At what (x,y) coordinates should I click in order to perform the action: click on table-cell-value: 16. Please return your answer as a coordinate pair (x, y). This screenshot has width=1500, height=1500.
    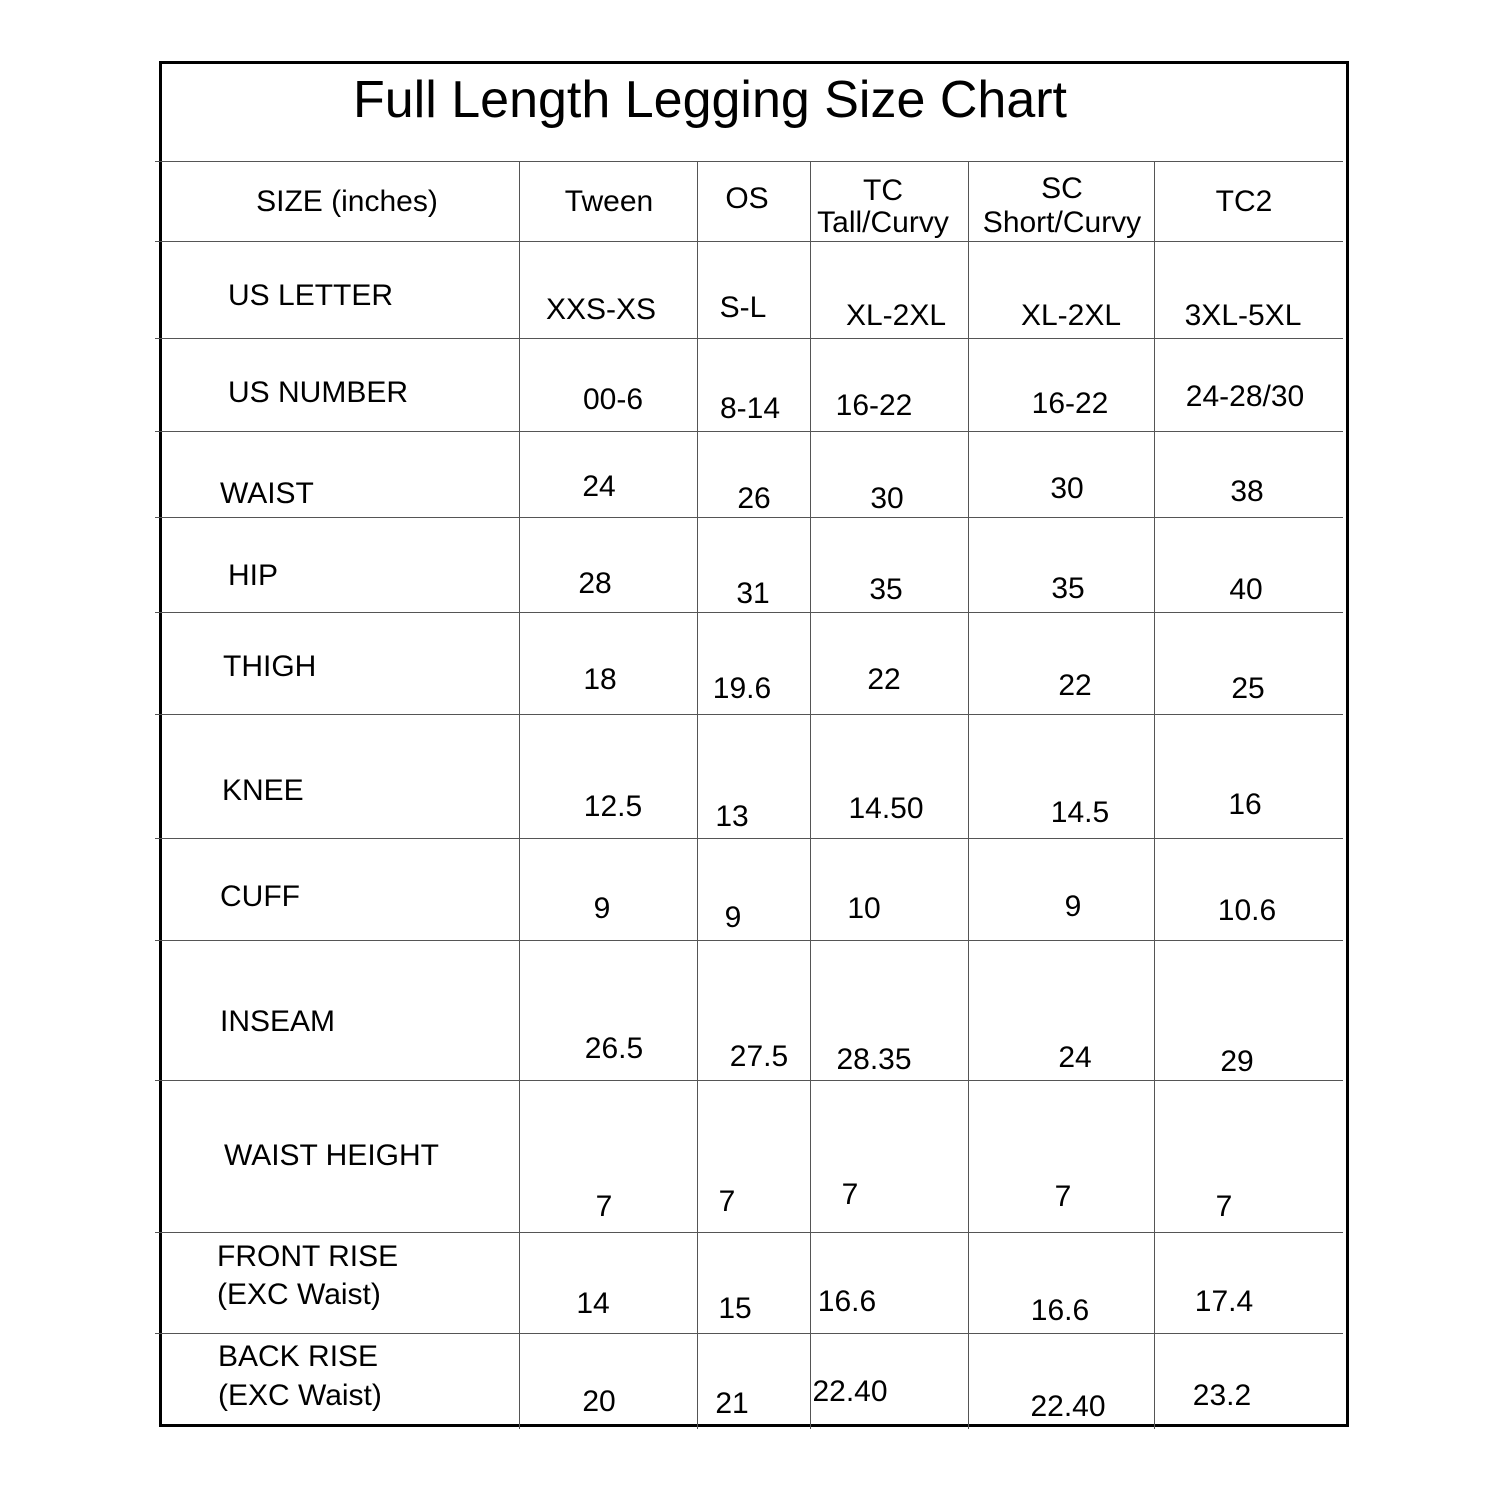
    Looking at the image, I should click on (1245, 804).